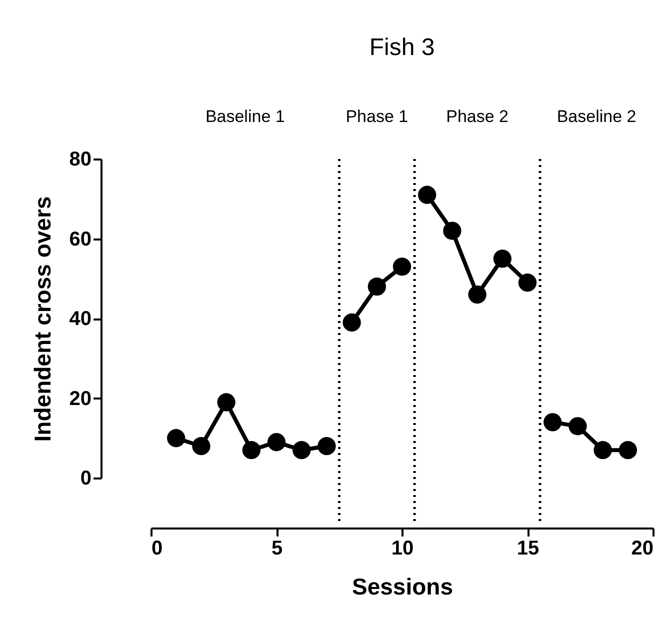 The width and height of the screenshot is (671, 624). Describe the element at coordinates (277, 549) in the screenshot. I see `x-tick-label: 5` at that location.